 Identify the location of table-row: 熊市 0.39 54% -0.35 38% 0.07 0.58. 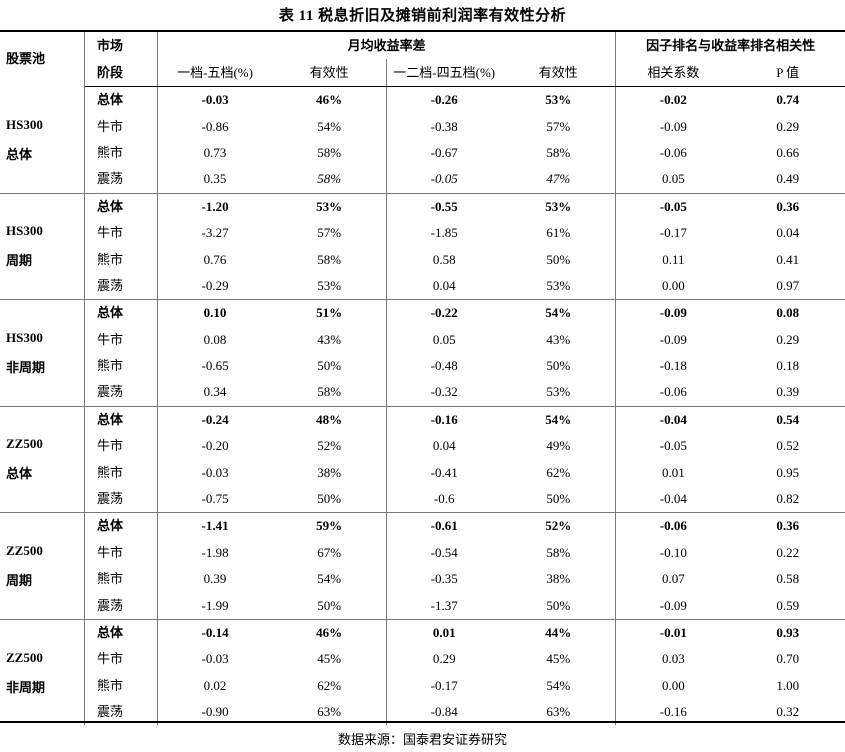
(422, 579).